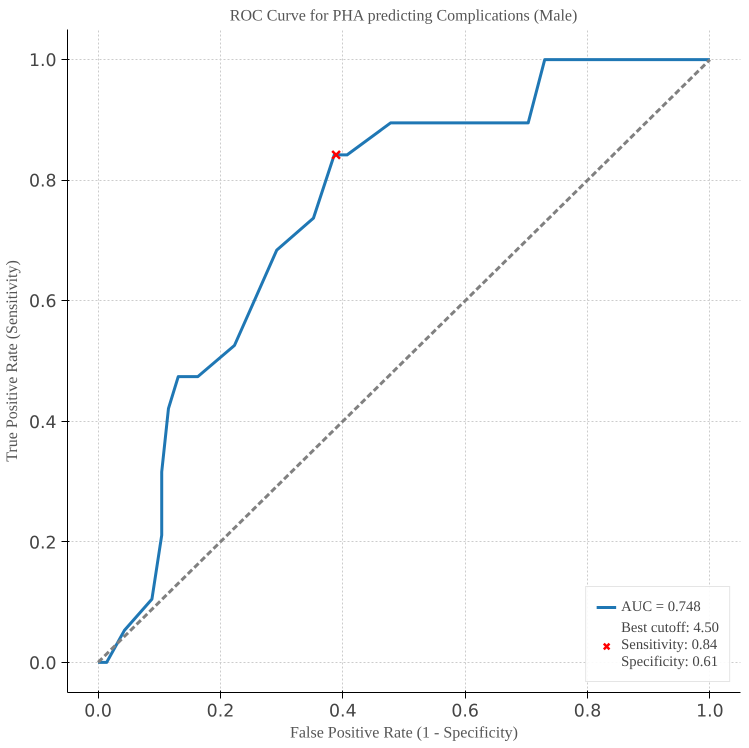 The height and width of the screenshot is (748, 749). Describe the element at coordinates (42, 543) in the screenshot. I see `y-tick-label: 0.2` at that location.